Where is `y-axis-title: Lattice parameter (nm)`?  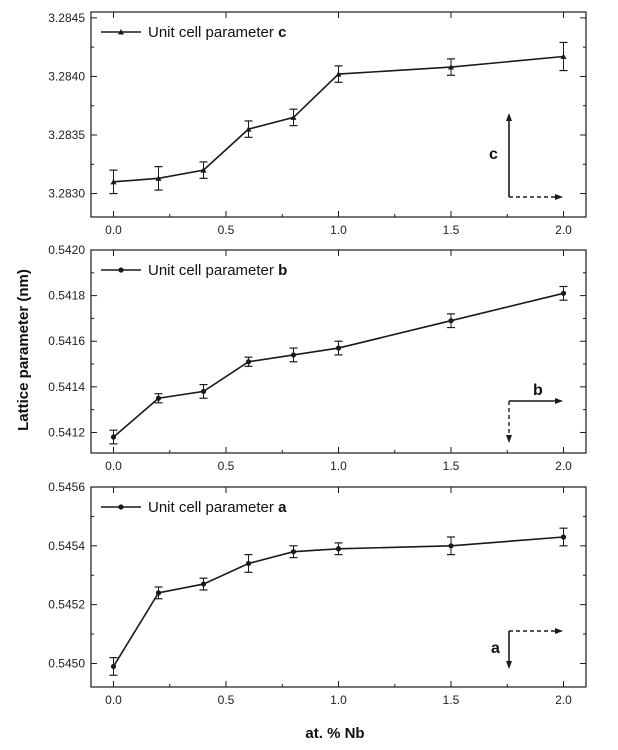 y-axis-title: Lattice parameter (nm) is located at coordinates (23, 350).